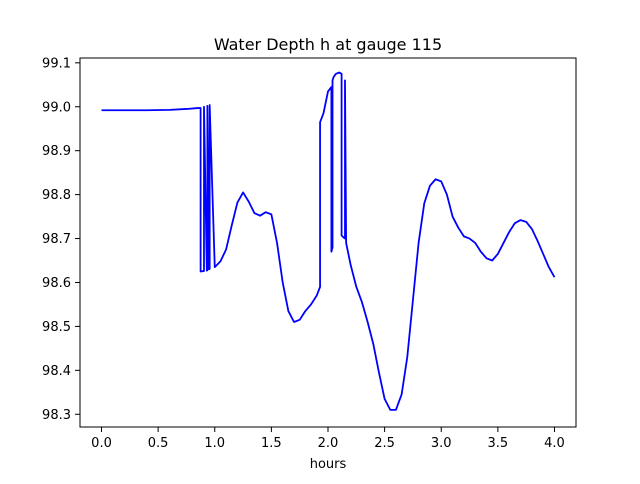 The height and width of the screenshot is (484, 640). What do you see at coordinates (328, 44) in the screenshot?
I see `chart-title: Water Depth h at gauge 115` at bounding box center [328, 44].